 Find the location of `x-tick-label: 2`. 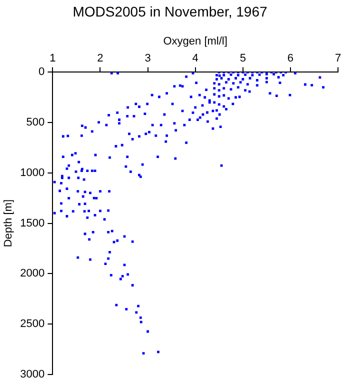

x-tick-label: 2 is located at coordinates (100, 58).